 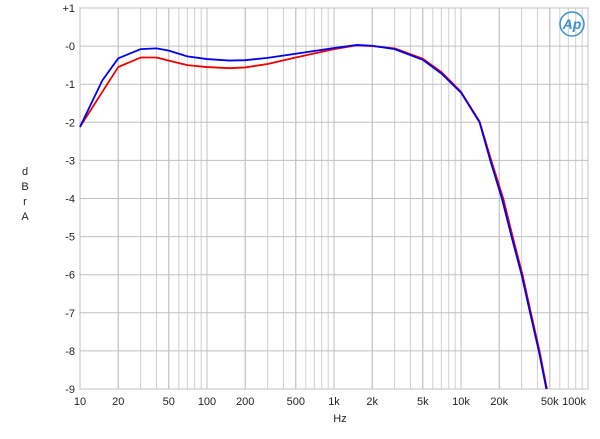 I want to click on x-tick-label: 50k, so click(x=550, y=402).